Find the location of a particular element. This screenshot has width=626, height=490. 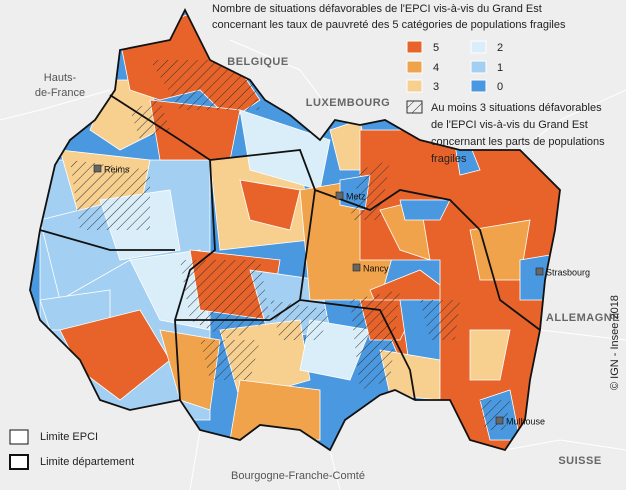

label: Reims is located at coordinates (117, 169).